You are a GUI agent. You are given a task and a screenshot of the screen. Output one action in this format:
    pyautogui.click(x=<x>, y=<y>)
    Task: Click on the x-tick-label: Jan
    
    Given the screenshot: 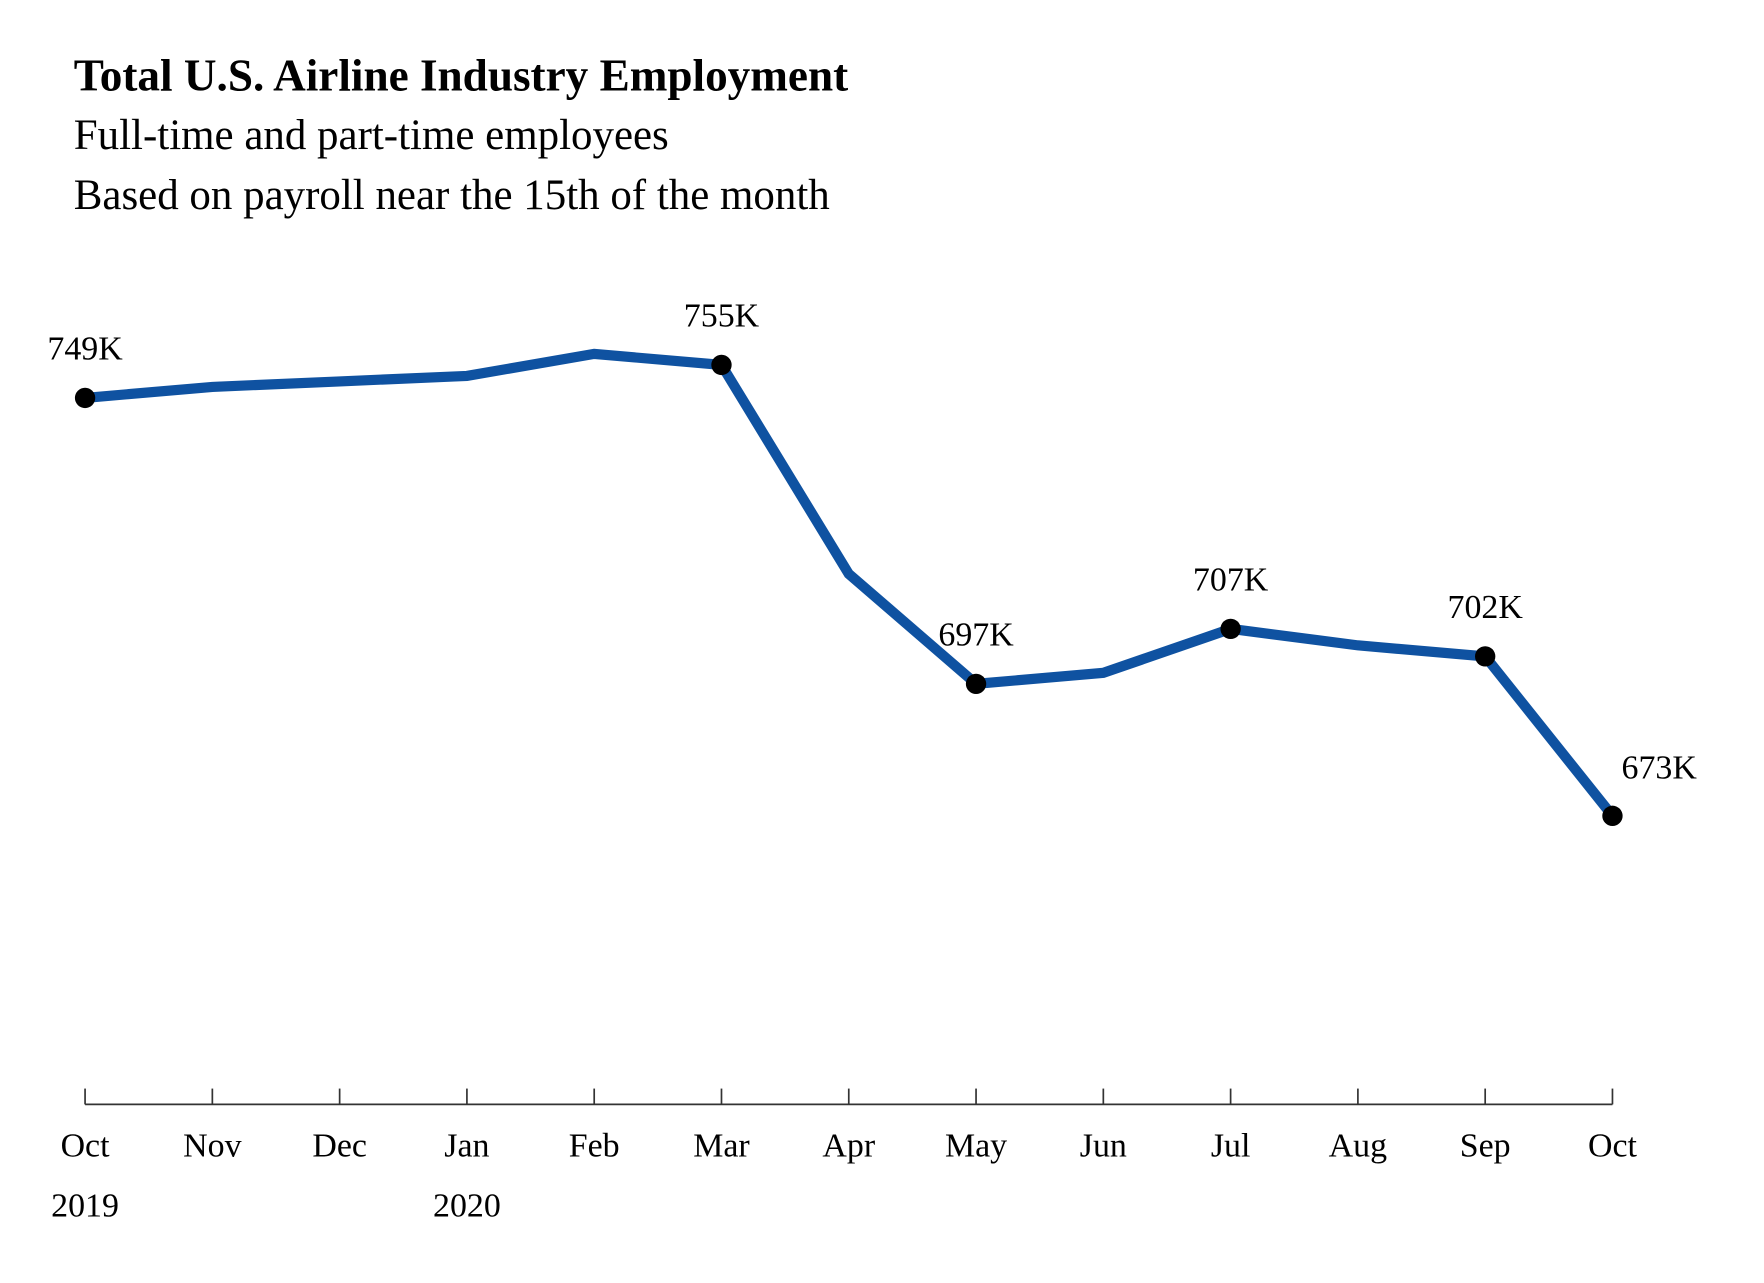 What is the action you would take?
    pyautogui.click(x=466, y=1145)
    